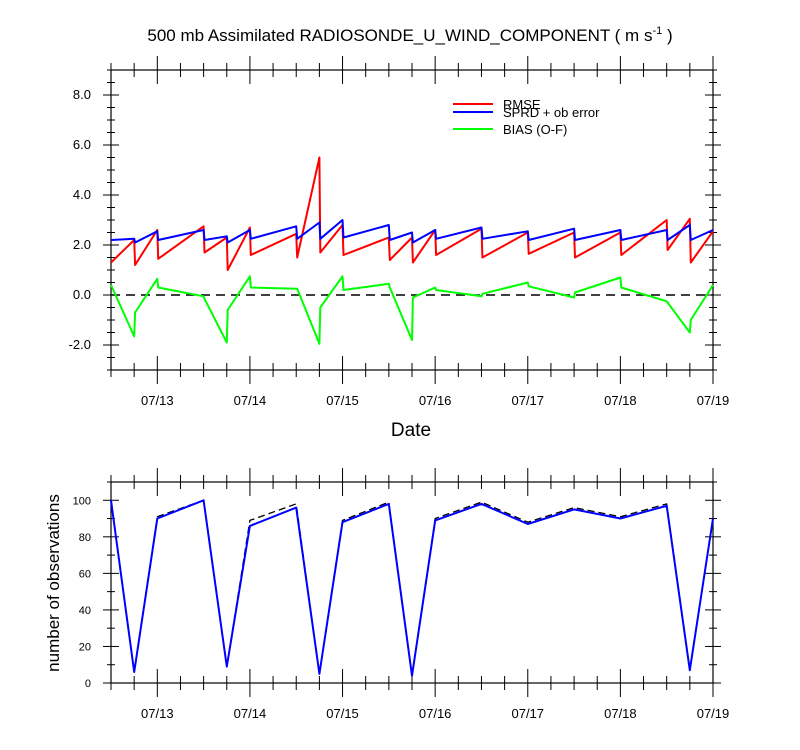  What do you see at coordinates (250, 713) in the screenshot?
I see `bottom-x-tick-label: 07/14` at bounding box center [250, 713].